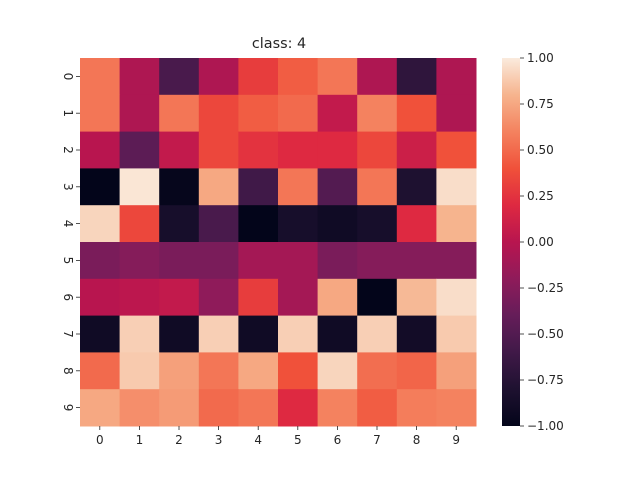 This screenshot has height=480, width=640. Describe the element at coordinates (417, 440) in the screenshot. I see `x-tick-label: 8` at that location.